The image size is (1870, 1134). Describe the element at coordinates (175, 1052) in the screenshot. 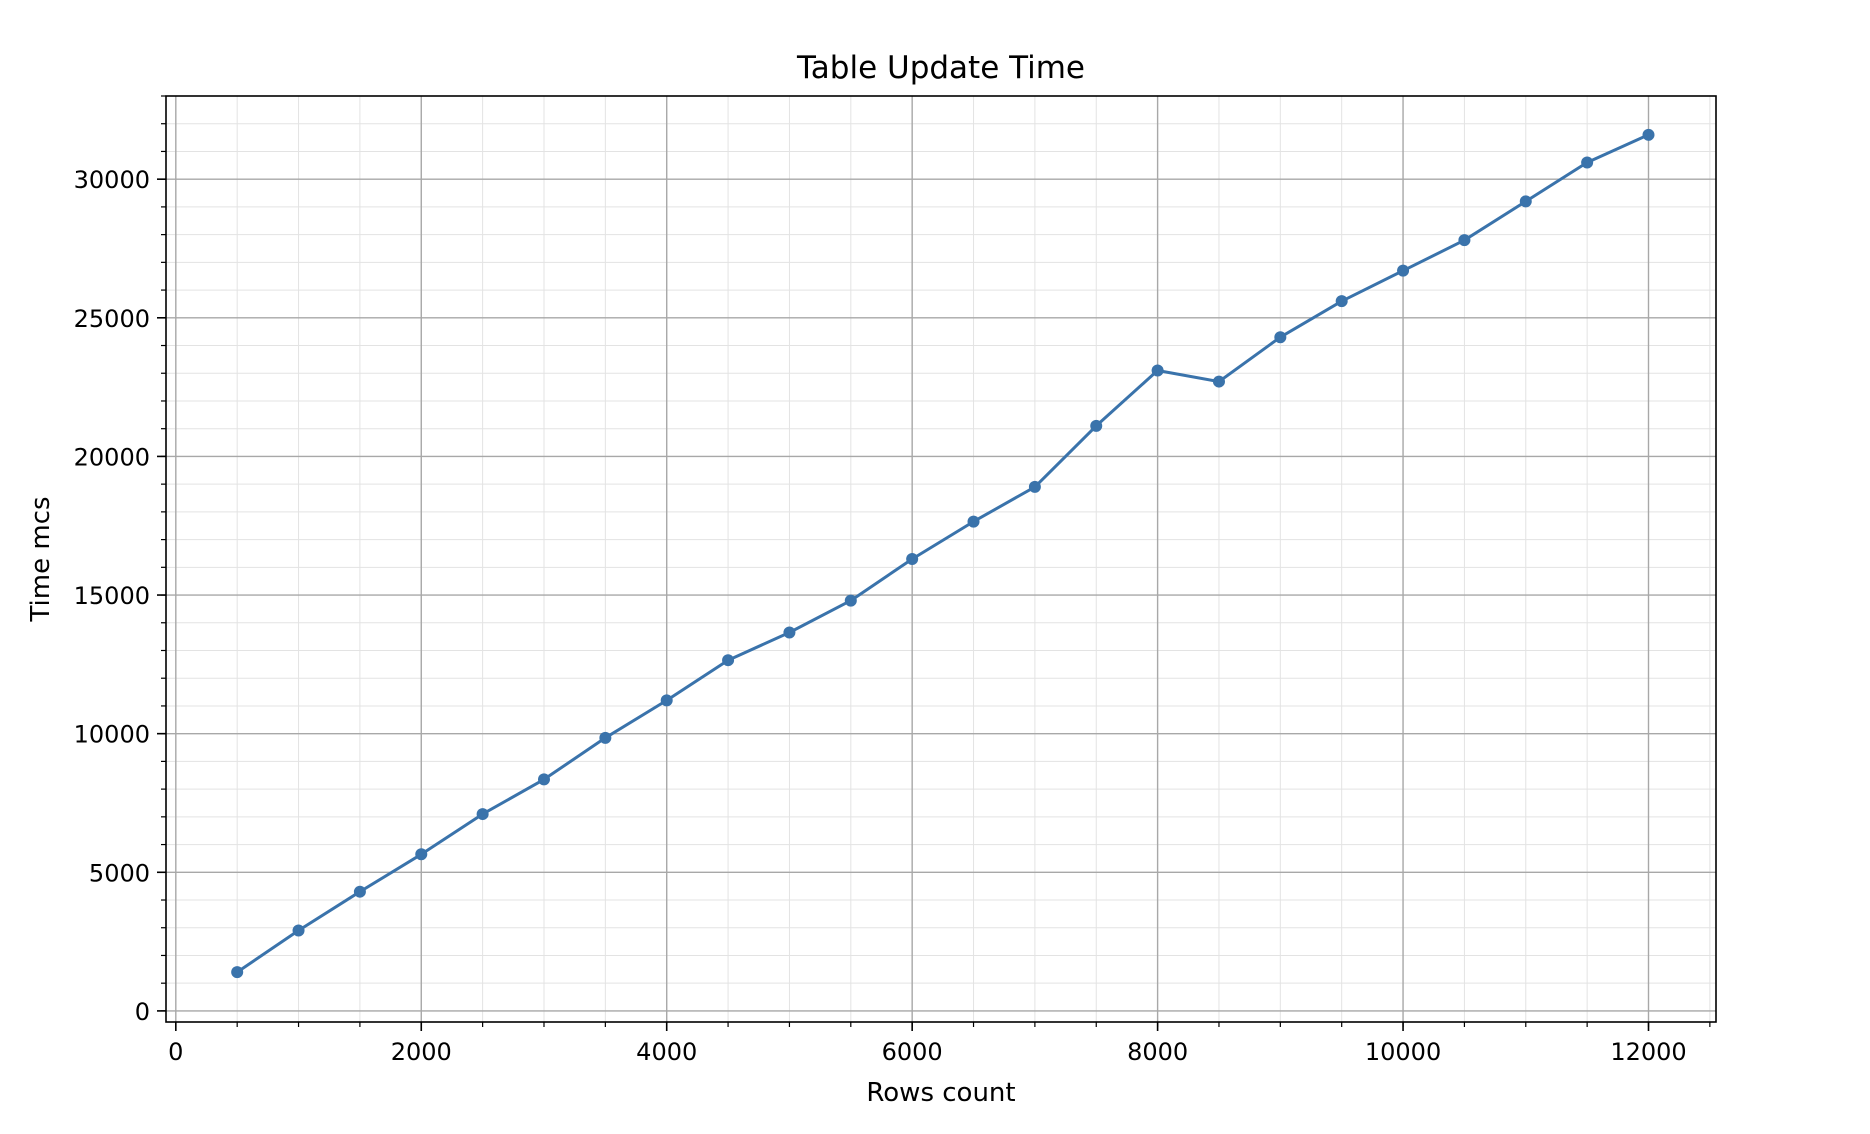

I see `x-tick-label: 0` at that location.